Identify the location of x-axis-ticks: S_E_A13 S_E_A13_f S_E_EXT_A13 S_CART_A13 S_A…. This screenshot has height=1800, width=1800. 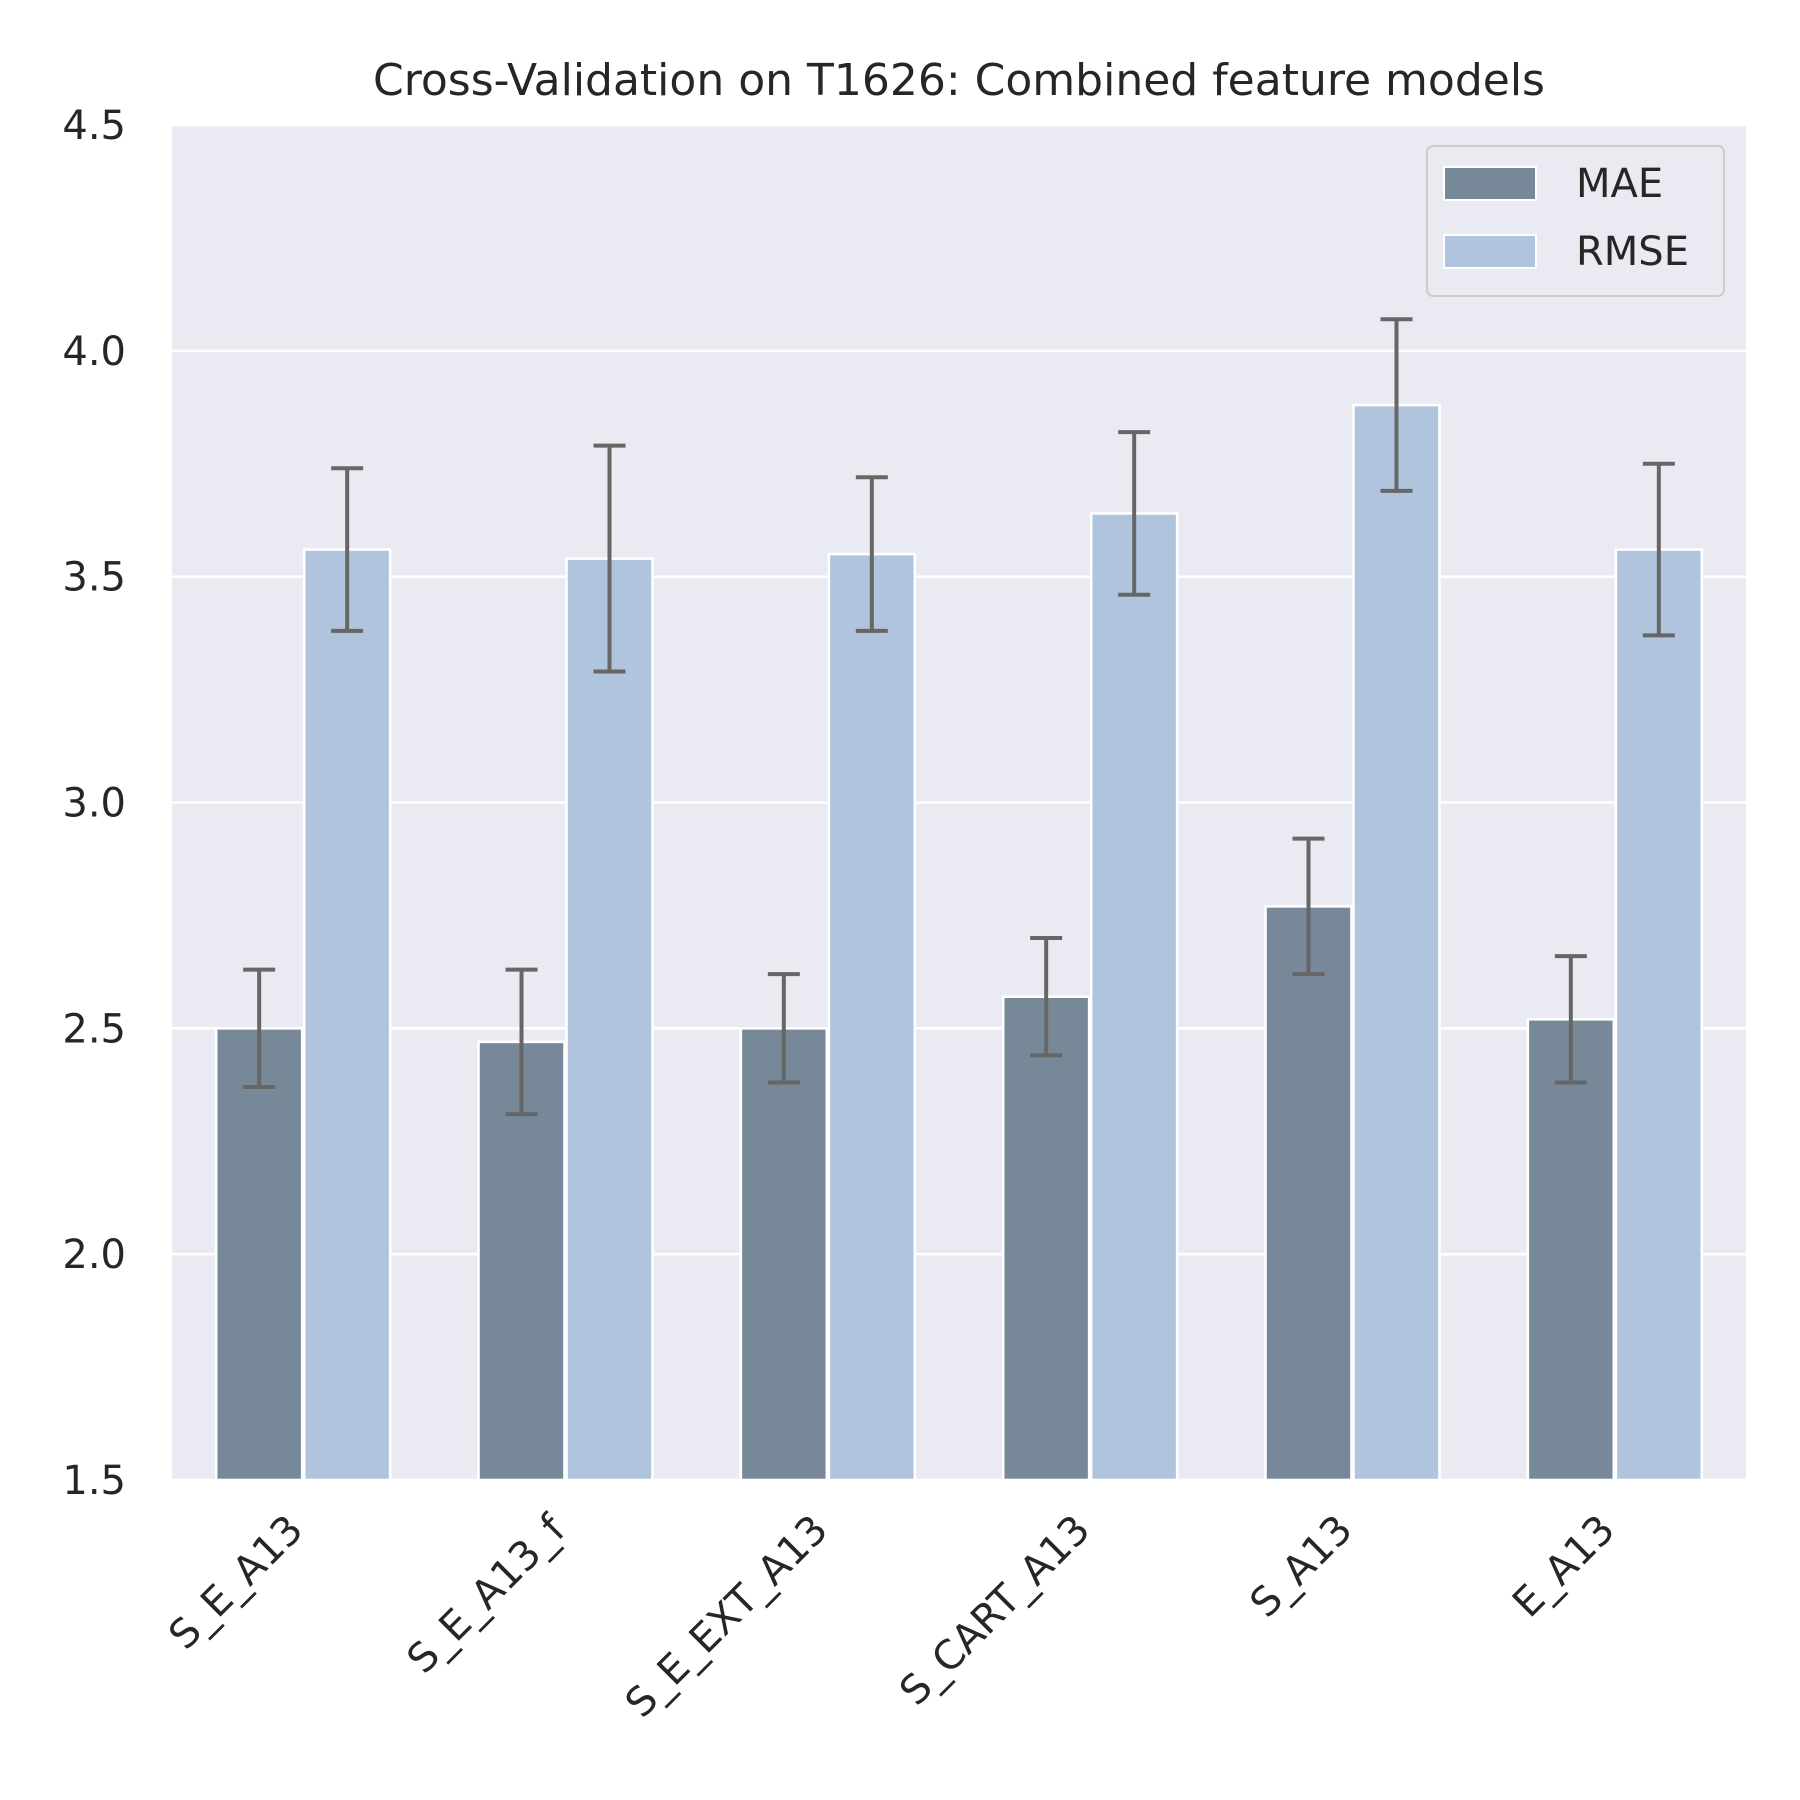
(892, 1616).